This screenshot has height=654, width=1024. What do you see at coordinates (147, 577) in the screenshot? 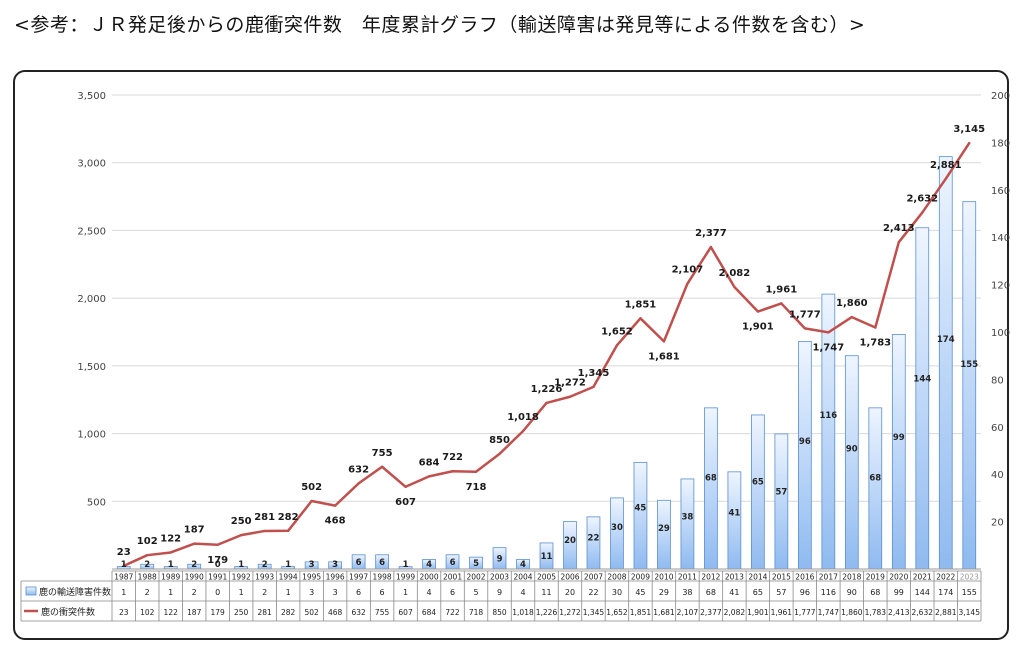
I see `x-tick-label: 1988` at bounding box center [147, 577].